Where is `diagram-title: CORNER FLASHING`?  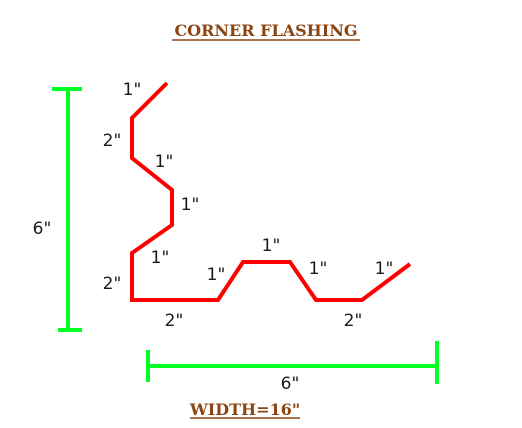 diagram-title: CORNER FLASHING is located at coordinates (265, 30).